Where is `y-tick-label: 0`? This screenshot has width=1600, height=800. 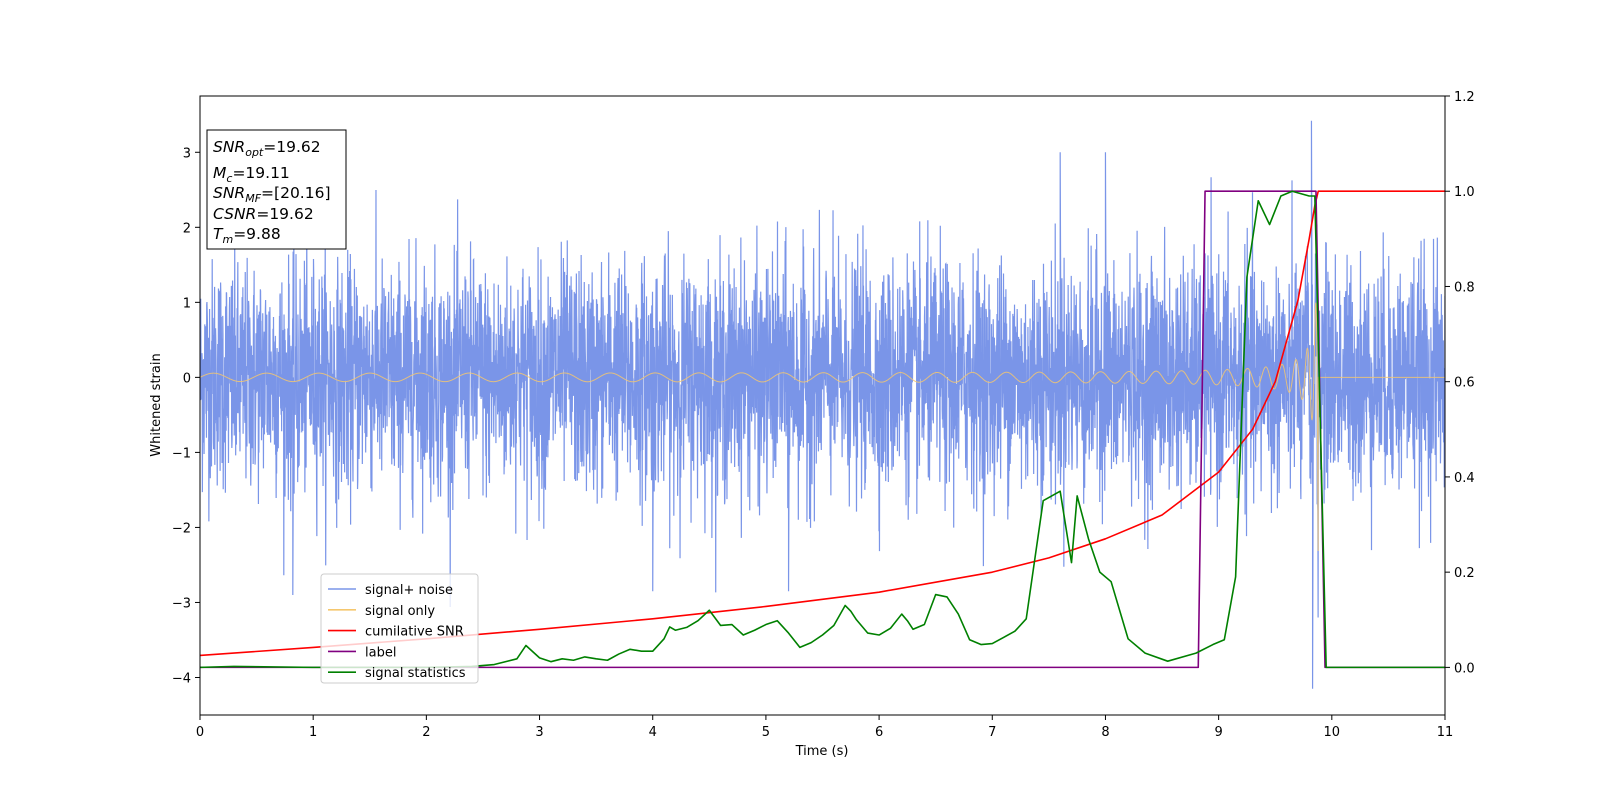 y-tick-label: 0 is located at coordinates (187, 378).